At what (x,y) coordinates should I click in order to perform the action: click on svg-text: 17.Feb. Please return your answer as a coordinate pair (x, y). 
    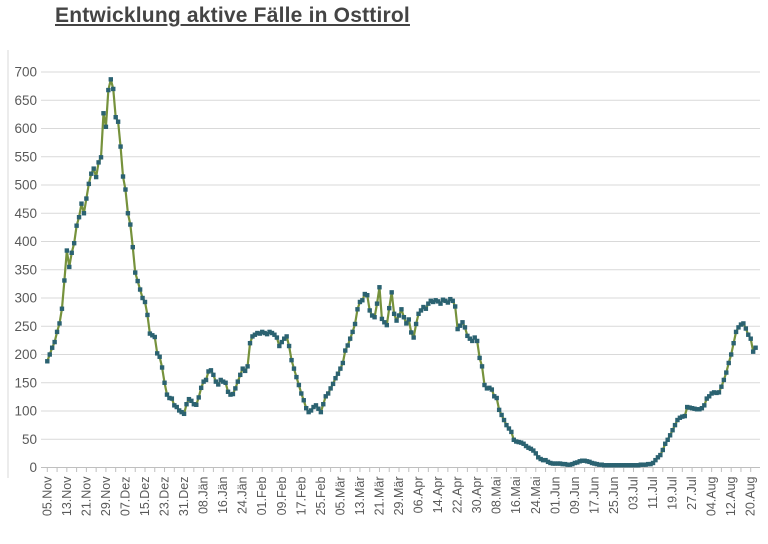
    Looking at the image, I should click on (301, 495).